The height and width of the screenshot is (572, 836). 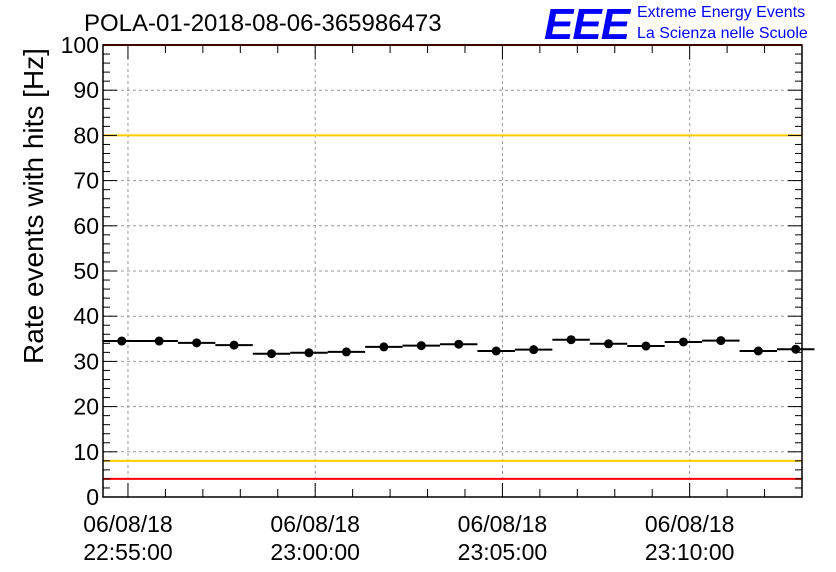 What do you see at coordinates (86, 316) in the screenshot?
I see `y-tick-label: 40` at bounding box center [86, 316].